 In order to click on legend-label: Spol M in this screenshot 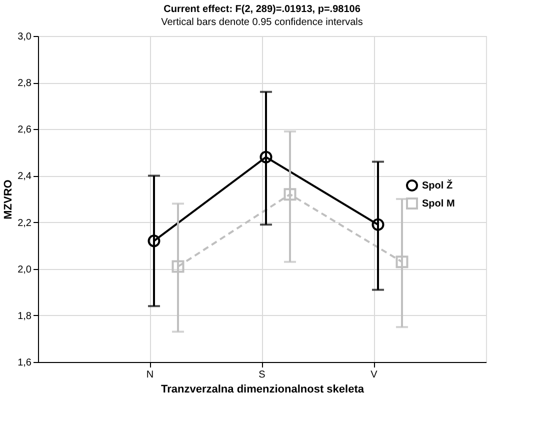, I will do `click(438, 204)`.